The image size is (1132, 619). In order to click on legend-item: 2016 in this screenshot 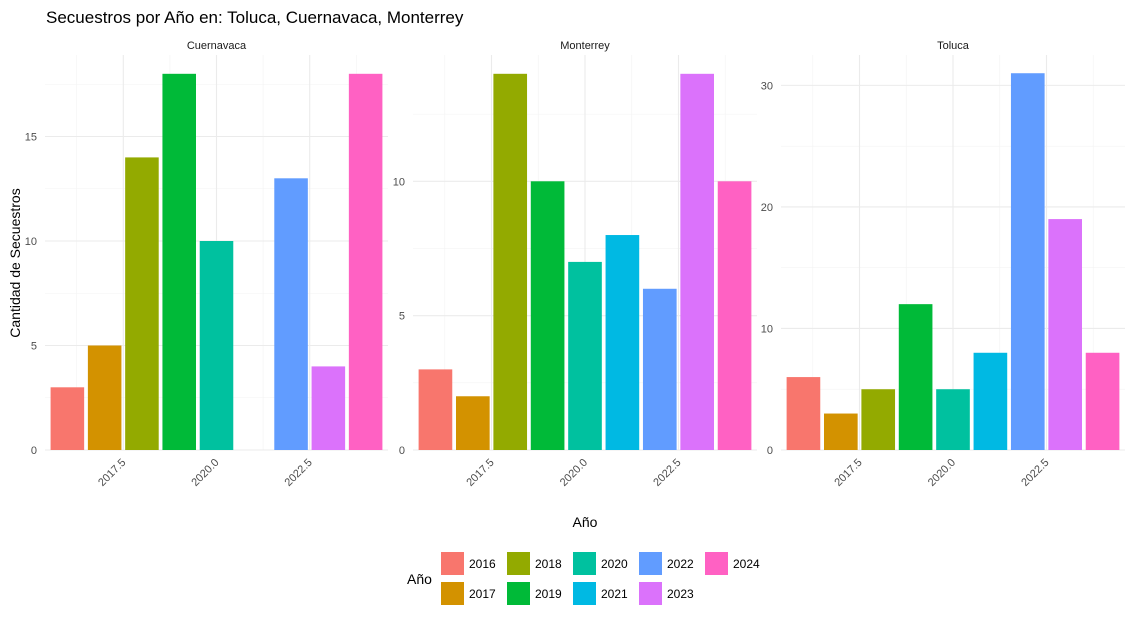, I will do `click(468, 563)`.